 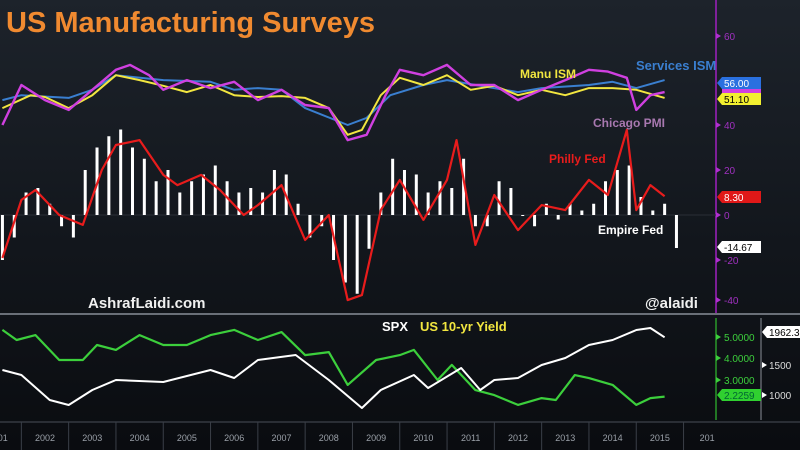 I want to click on yield-last-value-box, so click(x=739, y=395).